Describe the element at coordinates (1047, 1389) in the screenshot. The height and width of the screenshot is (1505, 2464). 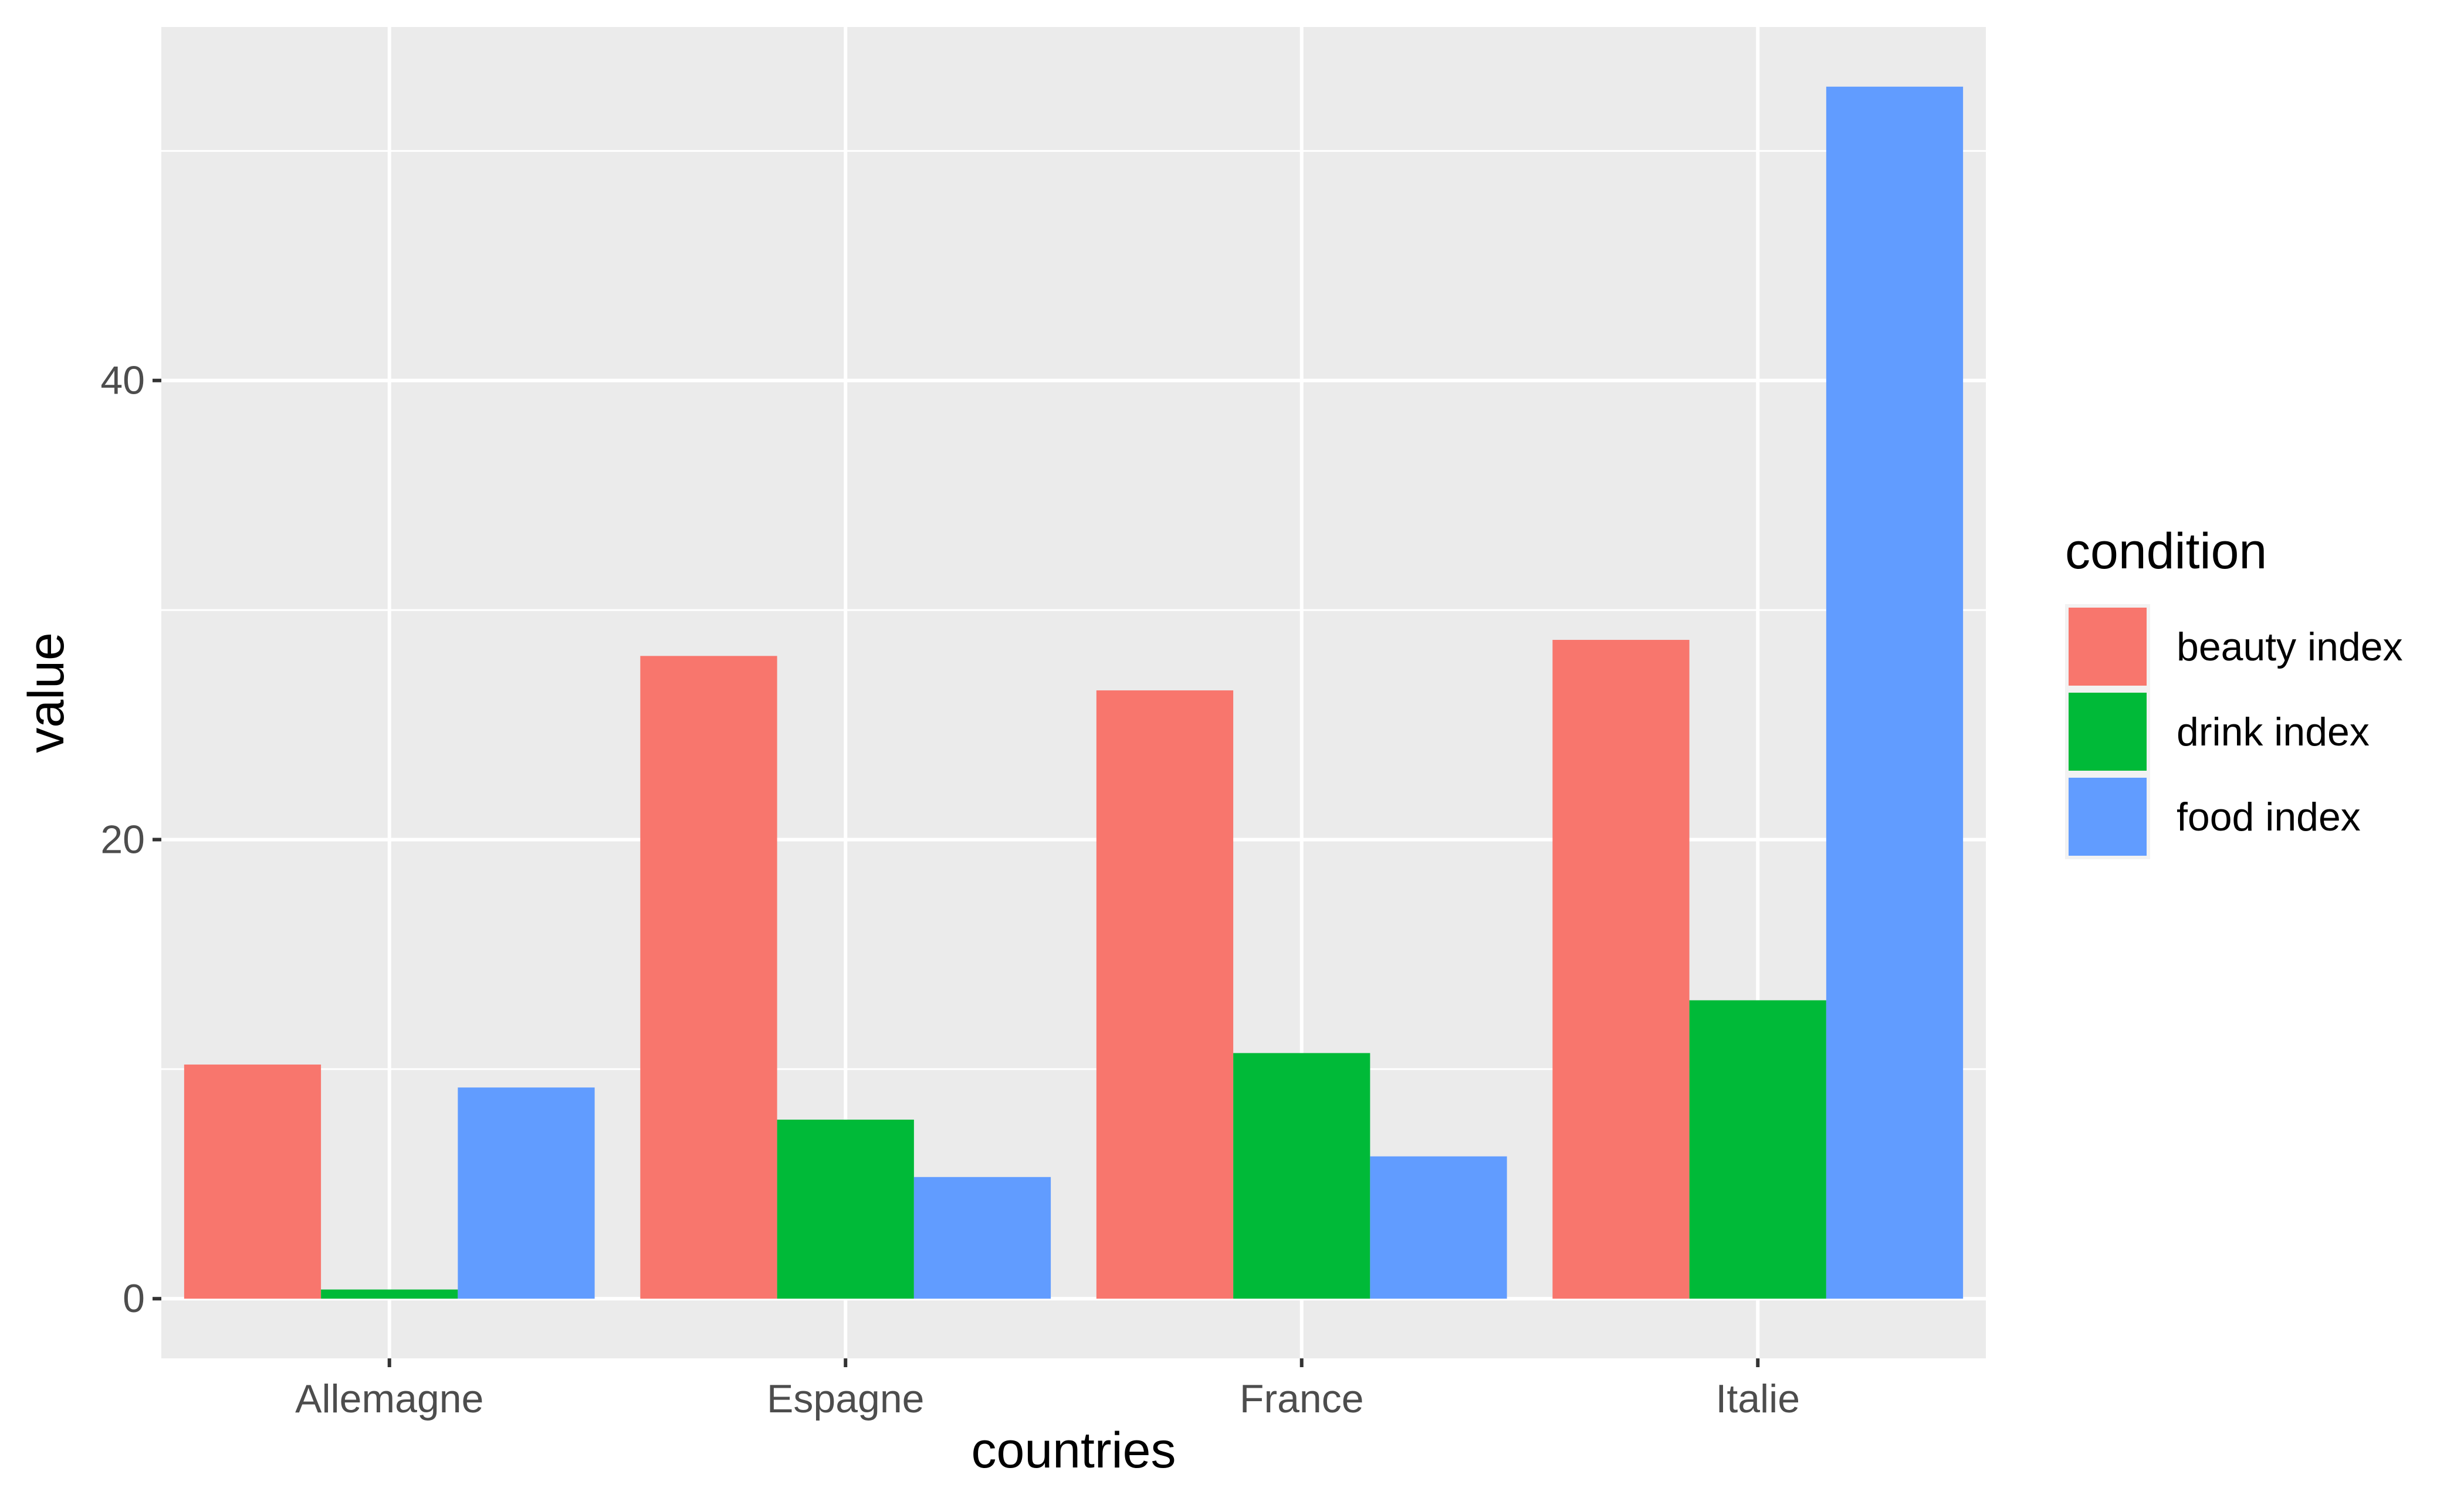
I see `x-axis: Allemagne Espagne France Italie` at that location.